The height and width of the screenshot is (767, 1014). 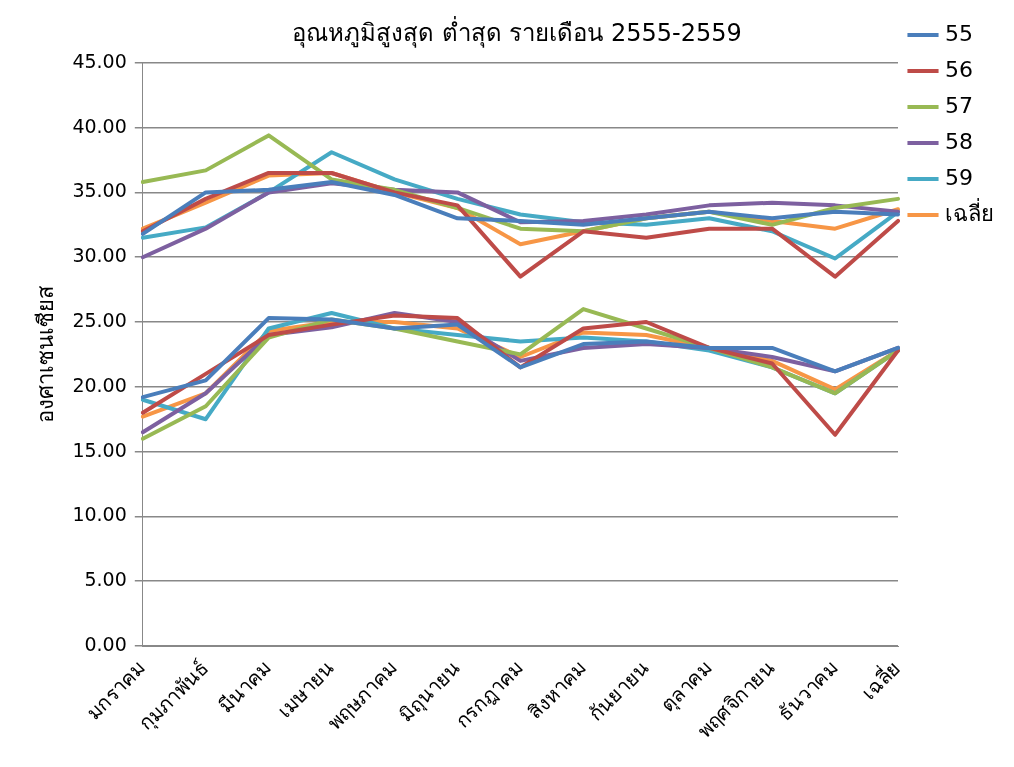 What do you see at coordinates (959, 177) in the screenshot?
I see `legend-label: 59` at bounding box center [959, 177].